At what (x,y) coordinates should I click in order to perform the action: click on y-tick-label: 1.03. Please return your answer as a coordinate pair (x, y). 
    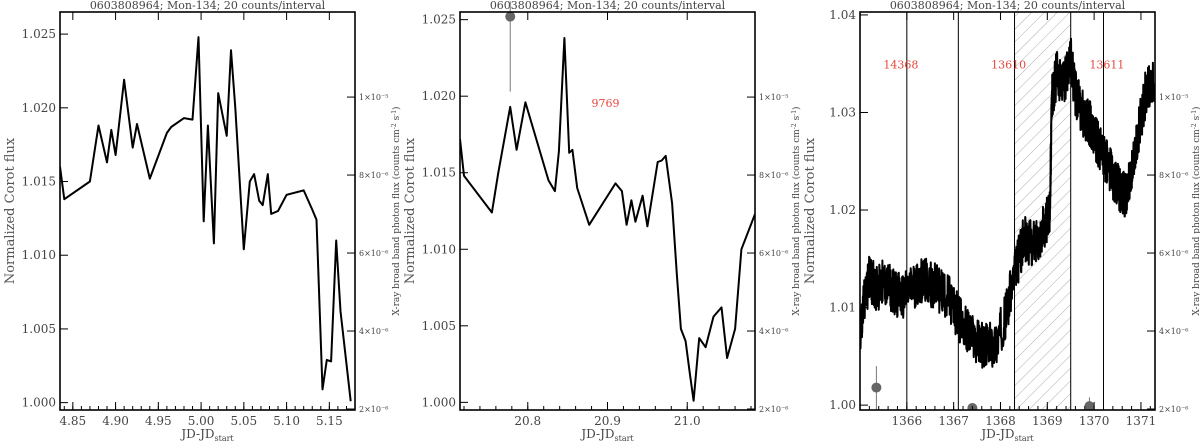
    Looking at the image, I should click on (842, 112).